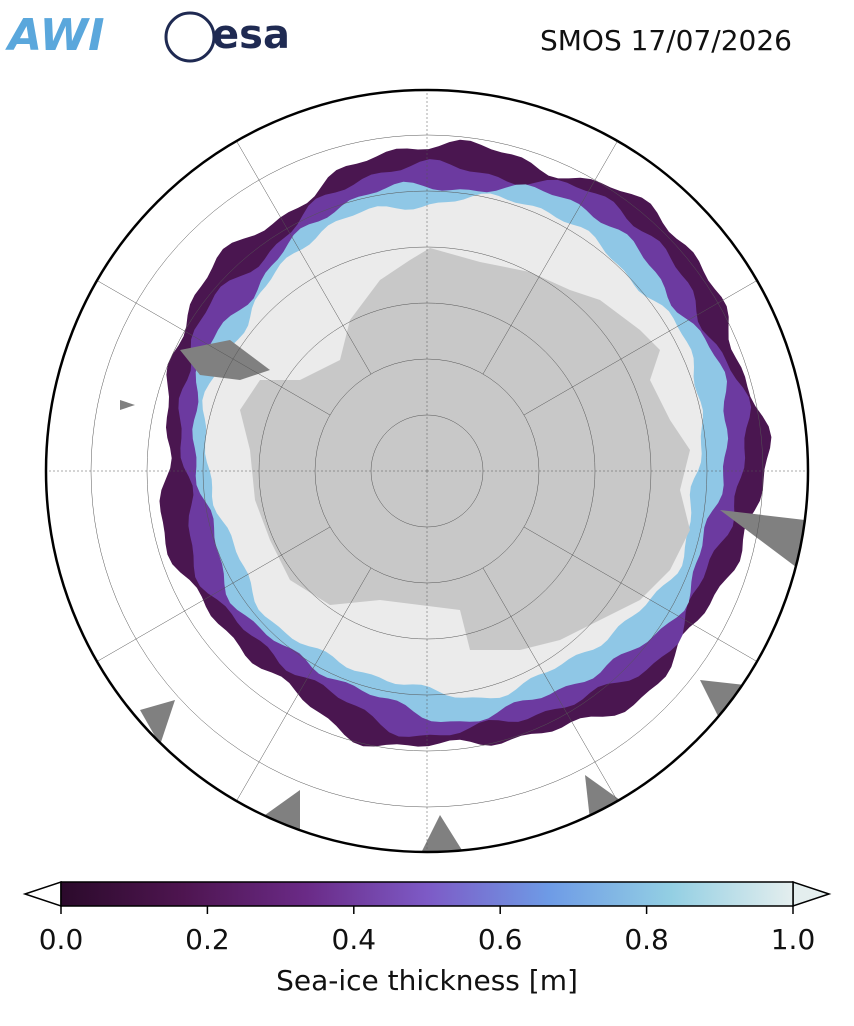  I want to click on colorbar-ramp, so click(427, 894).